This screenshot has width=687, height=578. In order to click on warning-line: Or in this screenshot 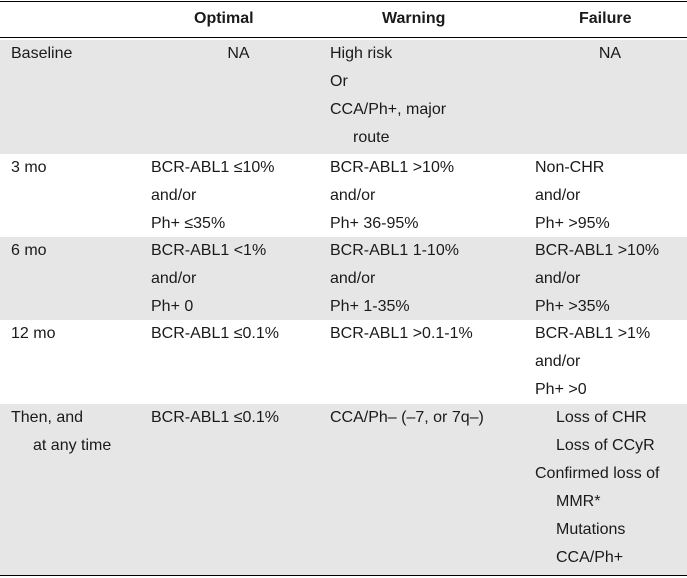, I will do `click(339, 81)`.